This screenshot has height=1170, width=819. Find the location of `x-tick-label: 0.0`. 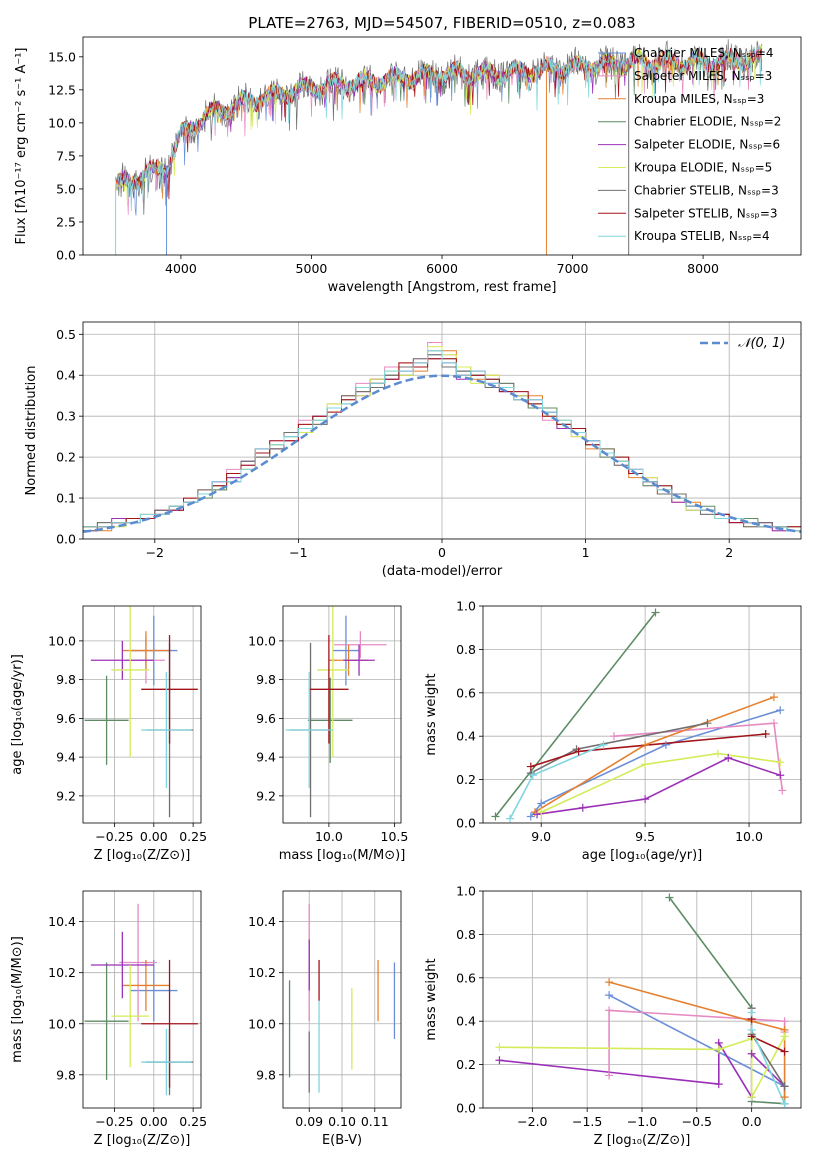

x-tick-label: 0.0 is located at coordinates (752, 1121).